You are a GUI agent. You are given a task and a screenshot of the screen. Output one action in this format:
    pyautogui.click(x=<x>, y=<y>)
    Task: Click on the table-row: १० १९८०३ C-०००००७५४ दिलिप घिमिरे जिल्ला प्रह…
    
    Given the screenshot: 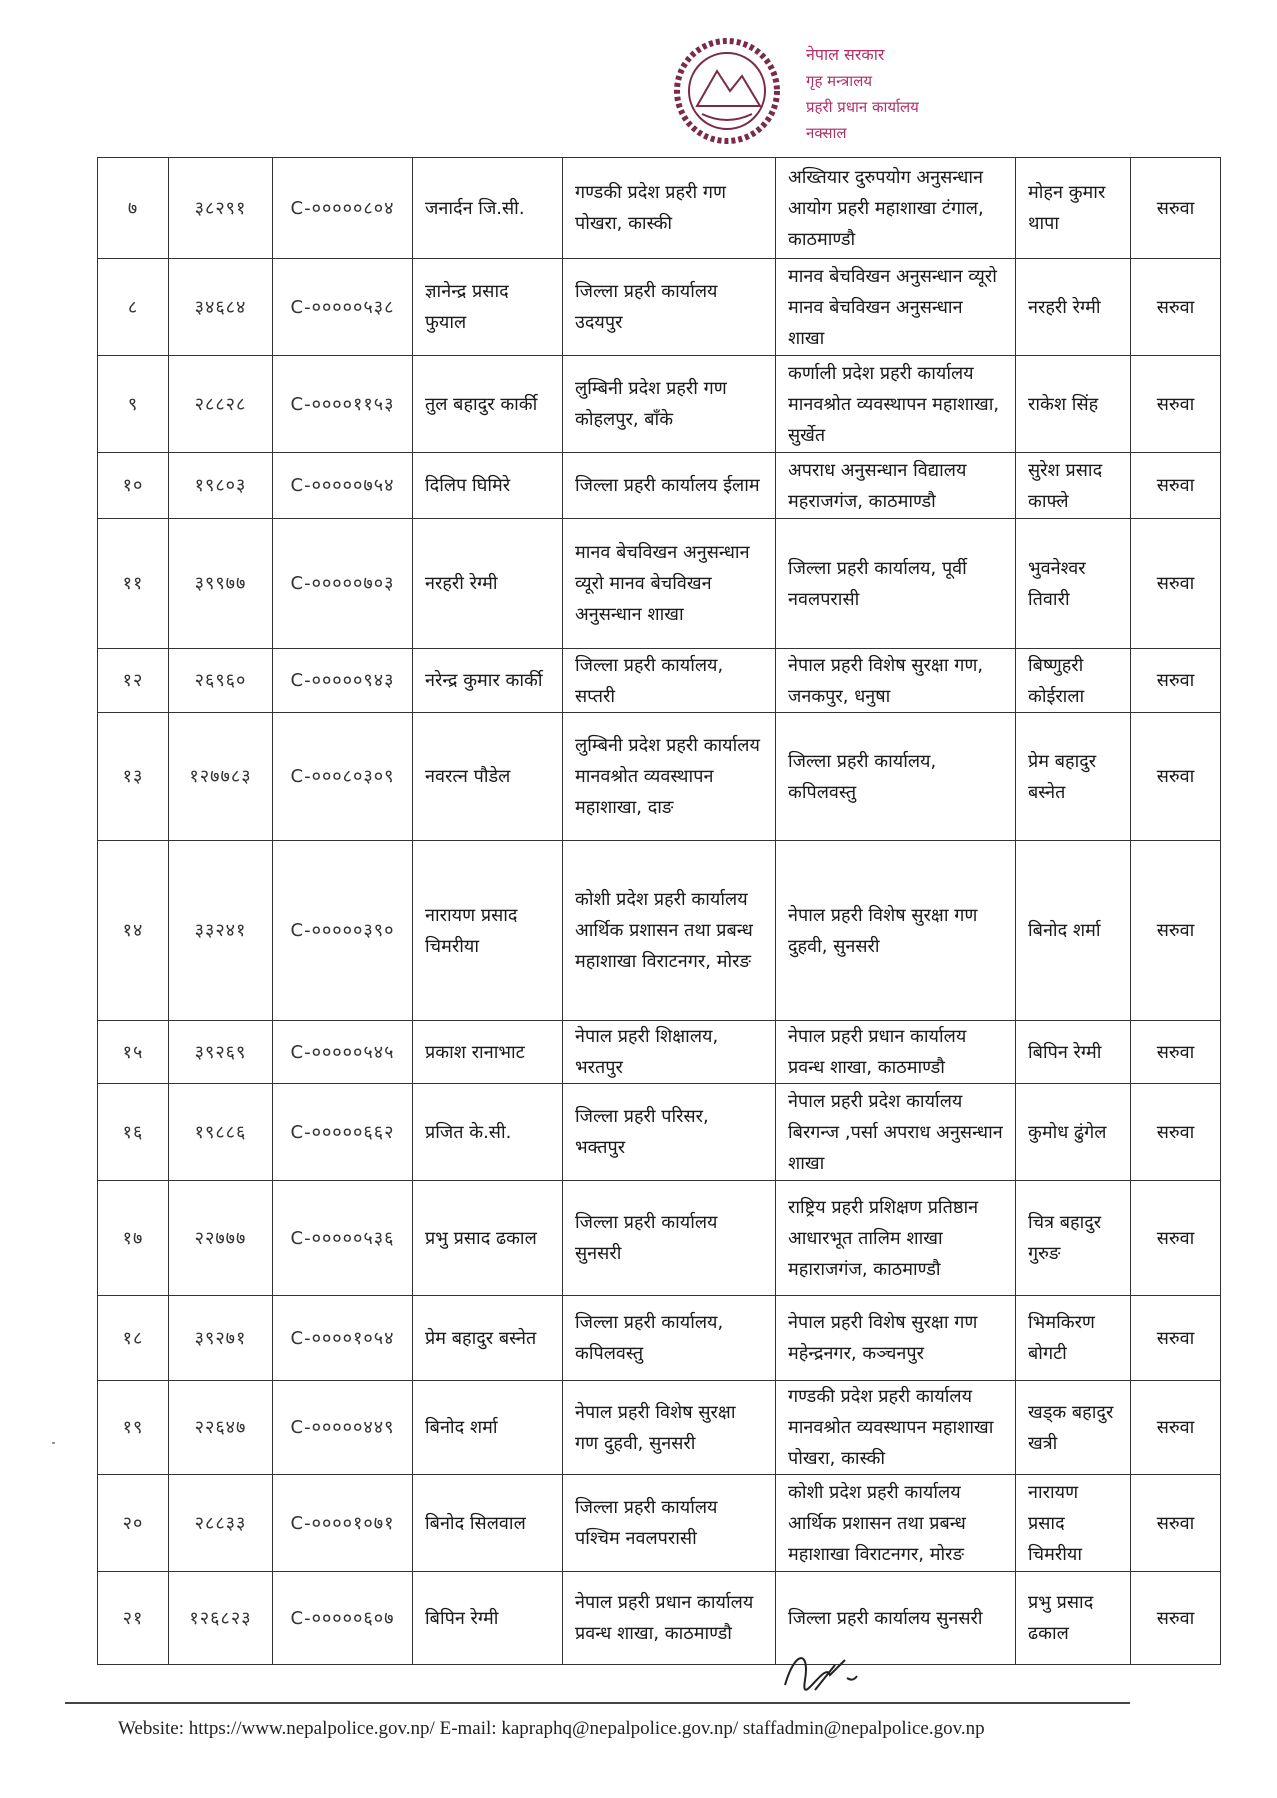 What is the action you would take?
    pyautogui.click(x=659, y=485)
    